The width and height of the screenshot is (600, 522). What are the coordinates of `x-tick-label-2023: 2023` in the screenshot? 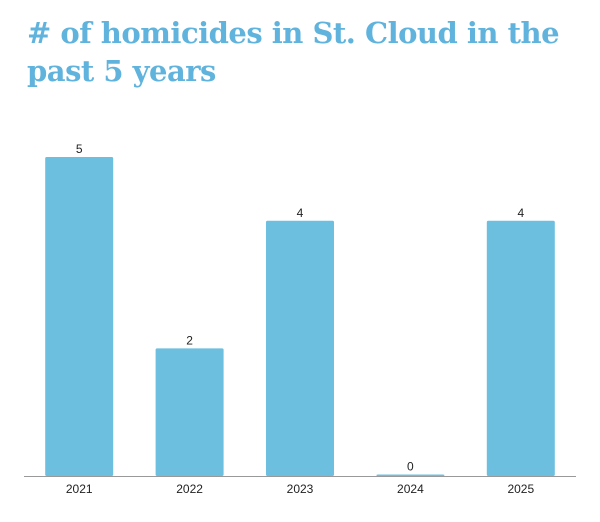 It's located at (300, 489).